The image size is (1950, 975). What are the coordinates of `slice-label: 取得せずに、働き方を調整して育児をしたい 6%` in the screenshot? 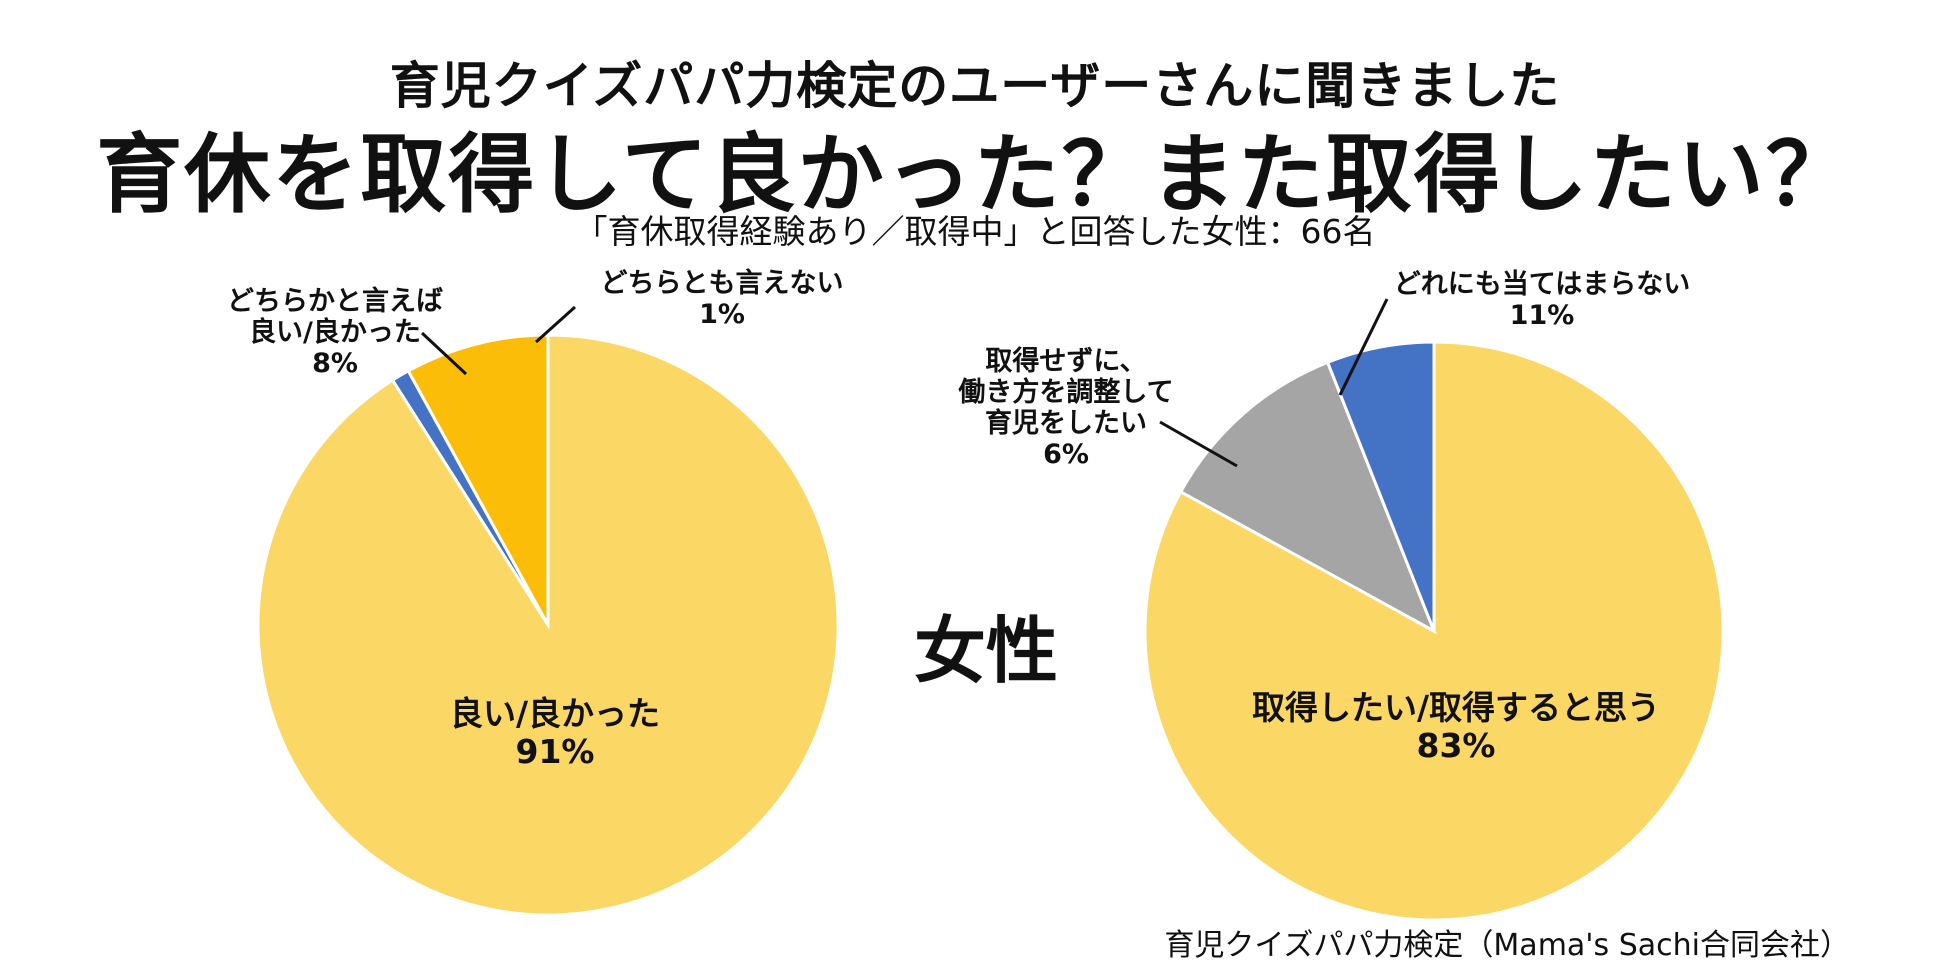 It's located at (1065, 408).